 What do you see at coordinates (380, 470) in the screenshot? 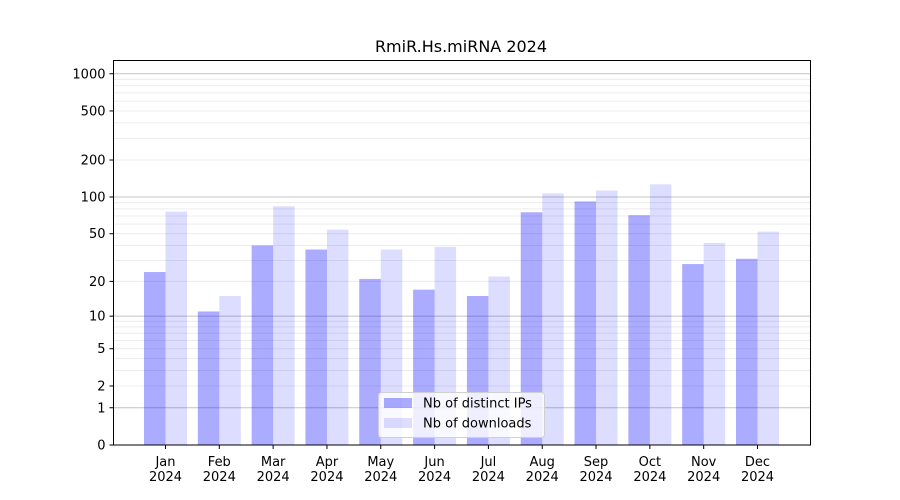
I see `x-tick-label: May 2024` at bounding box center [380, 470].